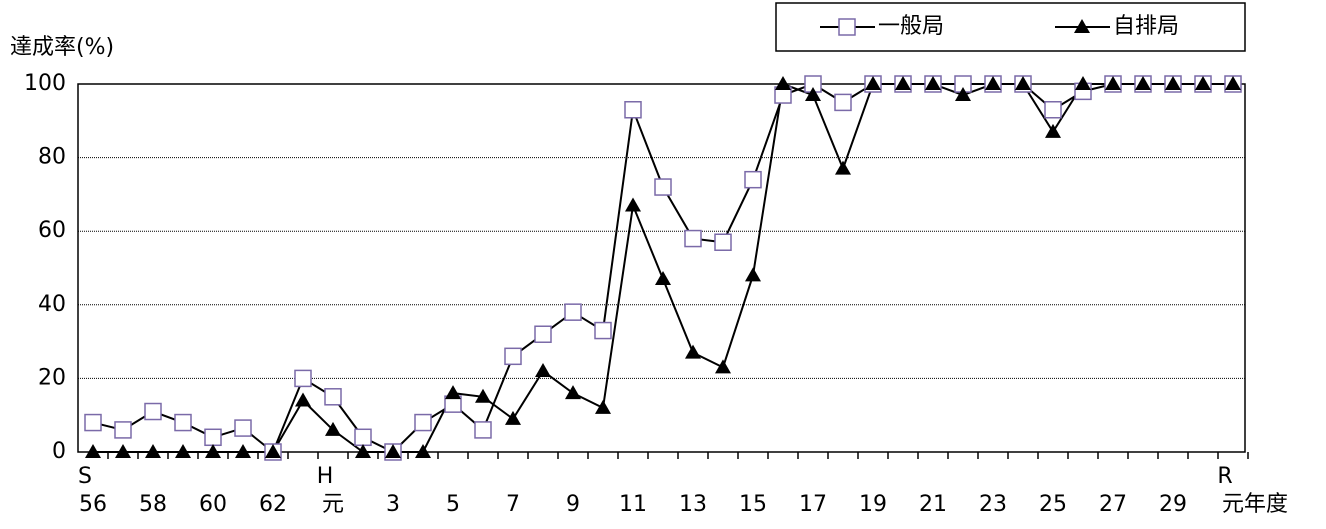  I want to click on era-label: R, so click(1224, 476).